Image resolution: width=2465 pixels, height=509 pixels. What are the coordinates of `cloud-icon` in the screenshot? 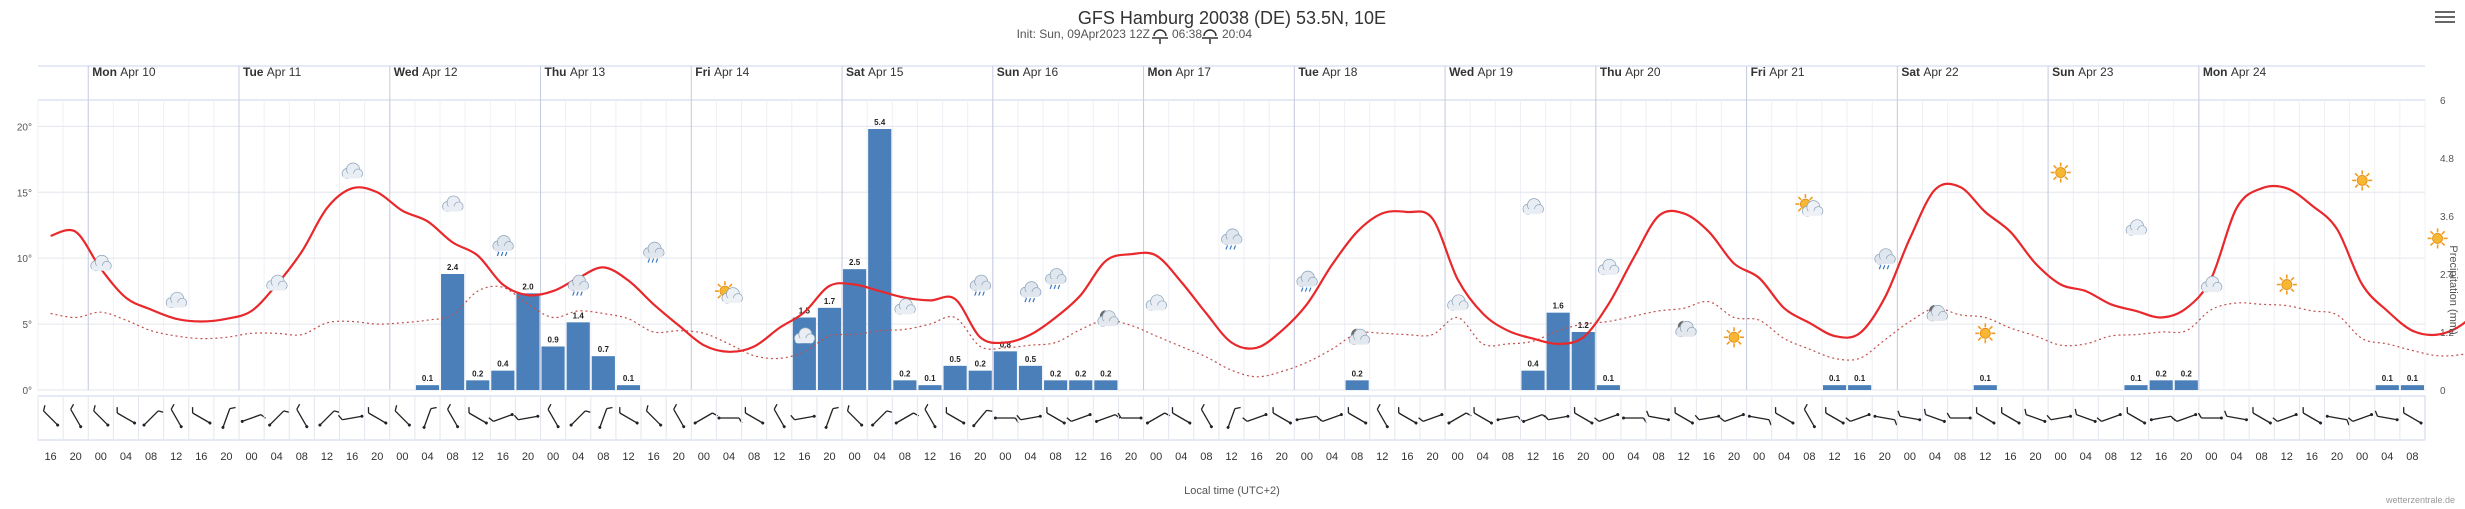 It's located at (1533, 206).